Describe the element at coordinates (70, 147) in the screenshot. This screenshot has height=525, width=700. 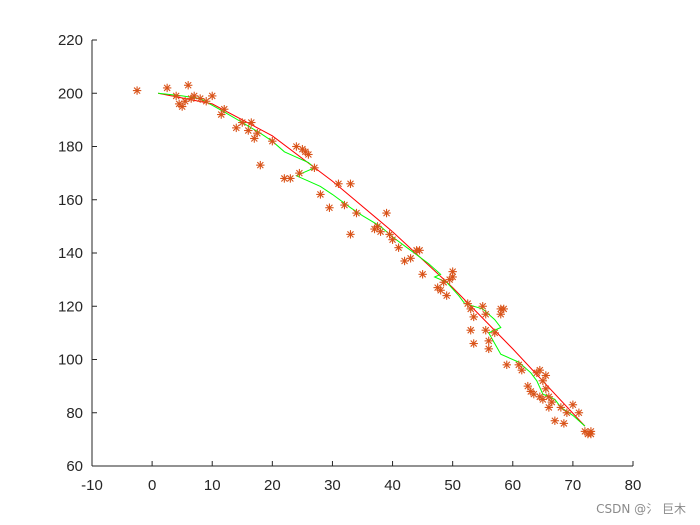
I see `y-tick-label: 180` at that location.